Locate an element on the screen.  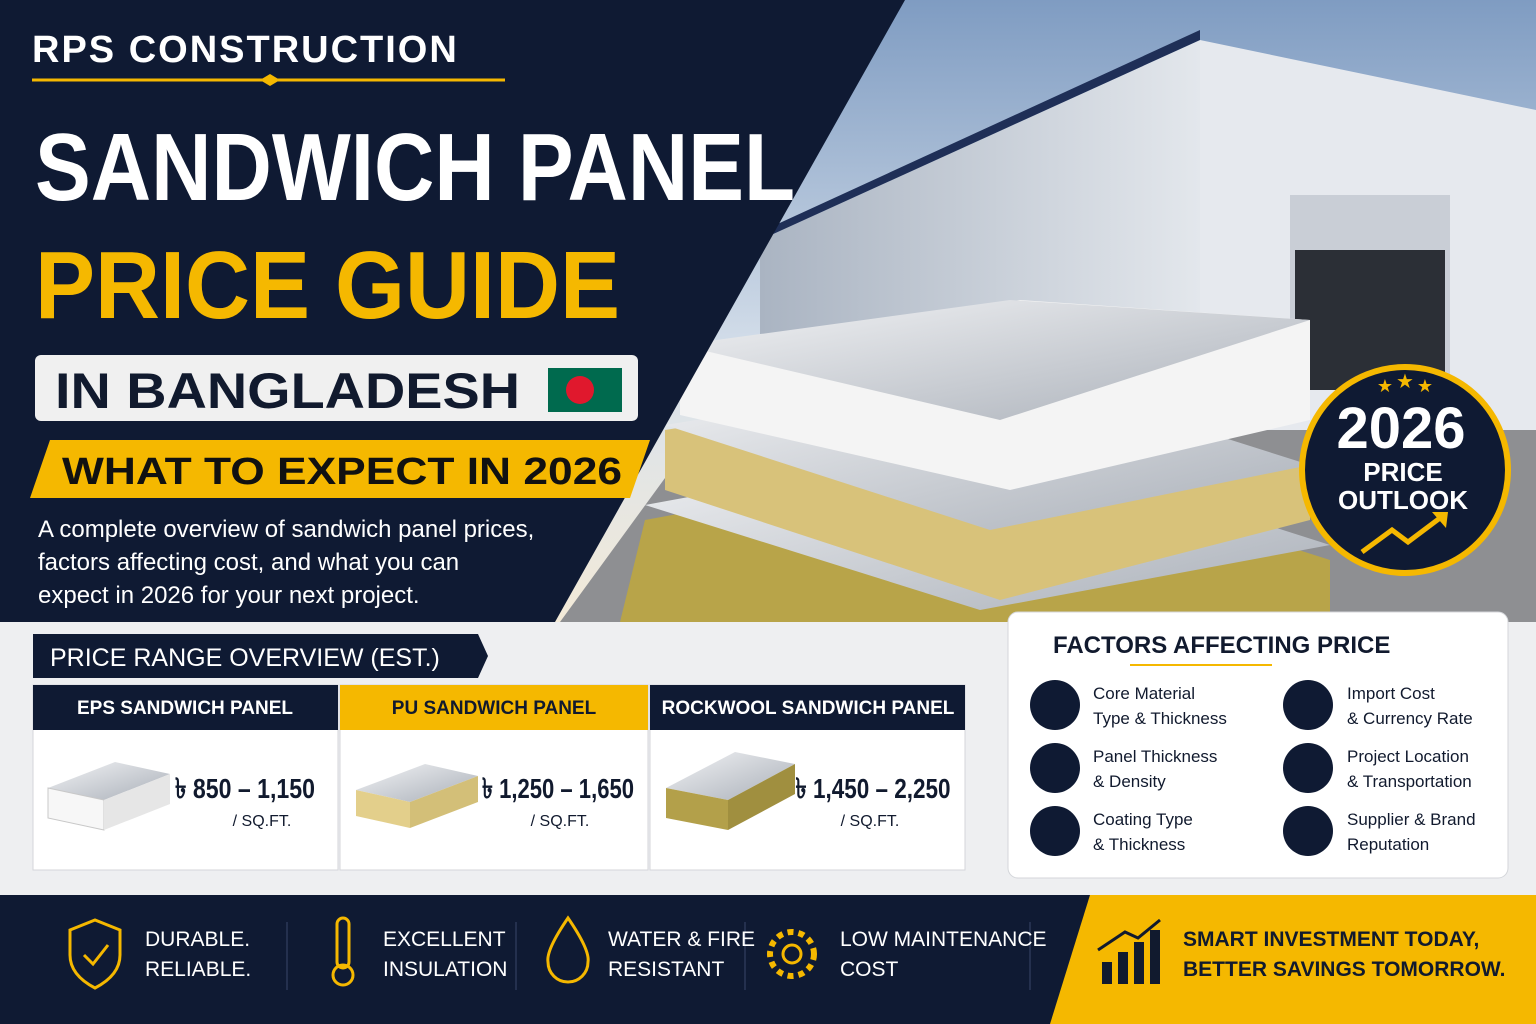
panel-price: ৳ 1,250 – 1,650 is located at coordinates (558, 788).